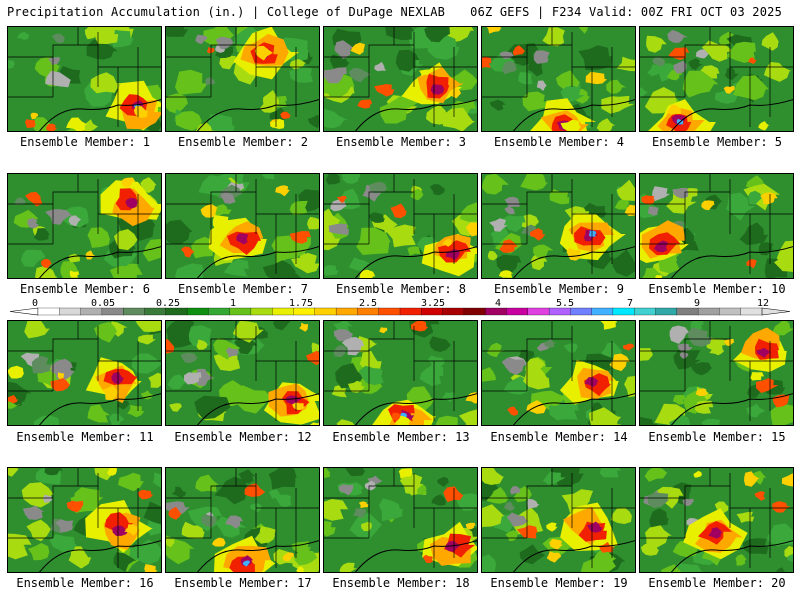  What do you see at coordinates (85, 583) in the screenshot?
I see `ensemble-member-label: Ensemble Member: 16` at bounding box center [85, 583].